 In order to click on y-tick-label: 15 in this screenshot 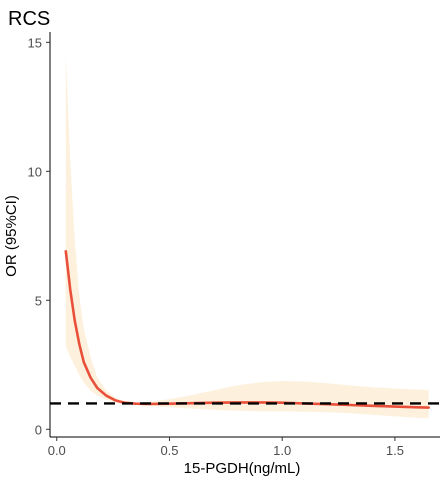, I will do `click(35, 42)`.